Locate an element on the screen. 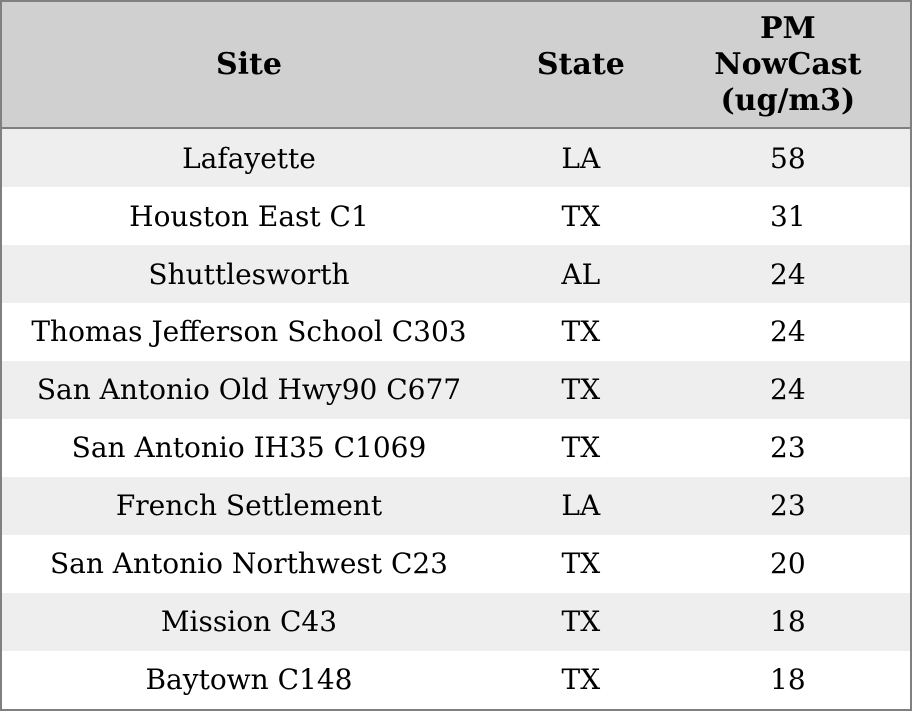 Image resolution: width=912 pixels, height=711 pixels. column-header-state: State is located at coordinates (580, 65).